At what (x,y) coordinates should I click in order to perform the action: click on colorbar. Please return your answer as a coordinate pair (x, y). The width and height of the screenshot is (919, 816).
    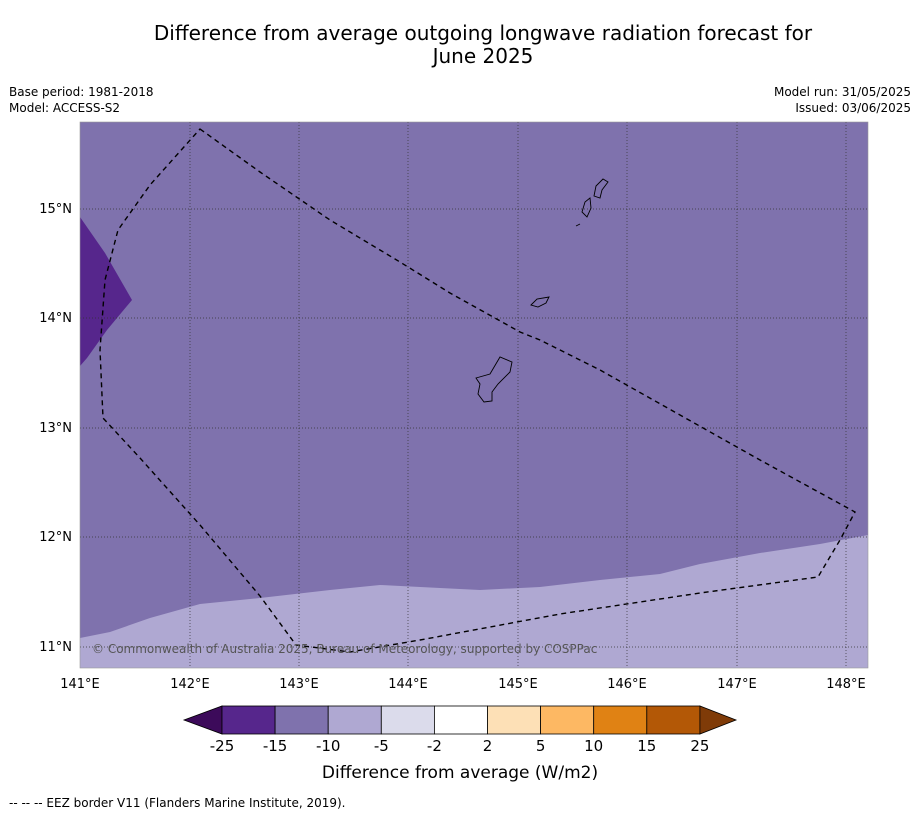
    Looking at the image, I should click on (460, 720).